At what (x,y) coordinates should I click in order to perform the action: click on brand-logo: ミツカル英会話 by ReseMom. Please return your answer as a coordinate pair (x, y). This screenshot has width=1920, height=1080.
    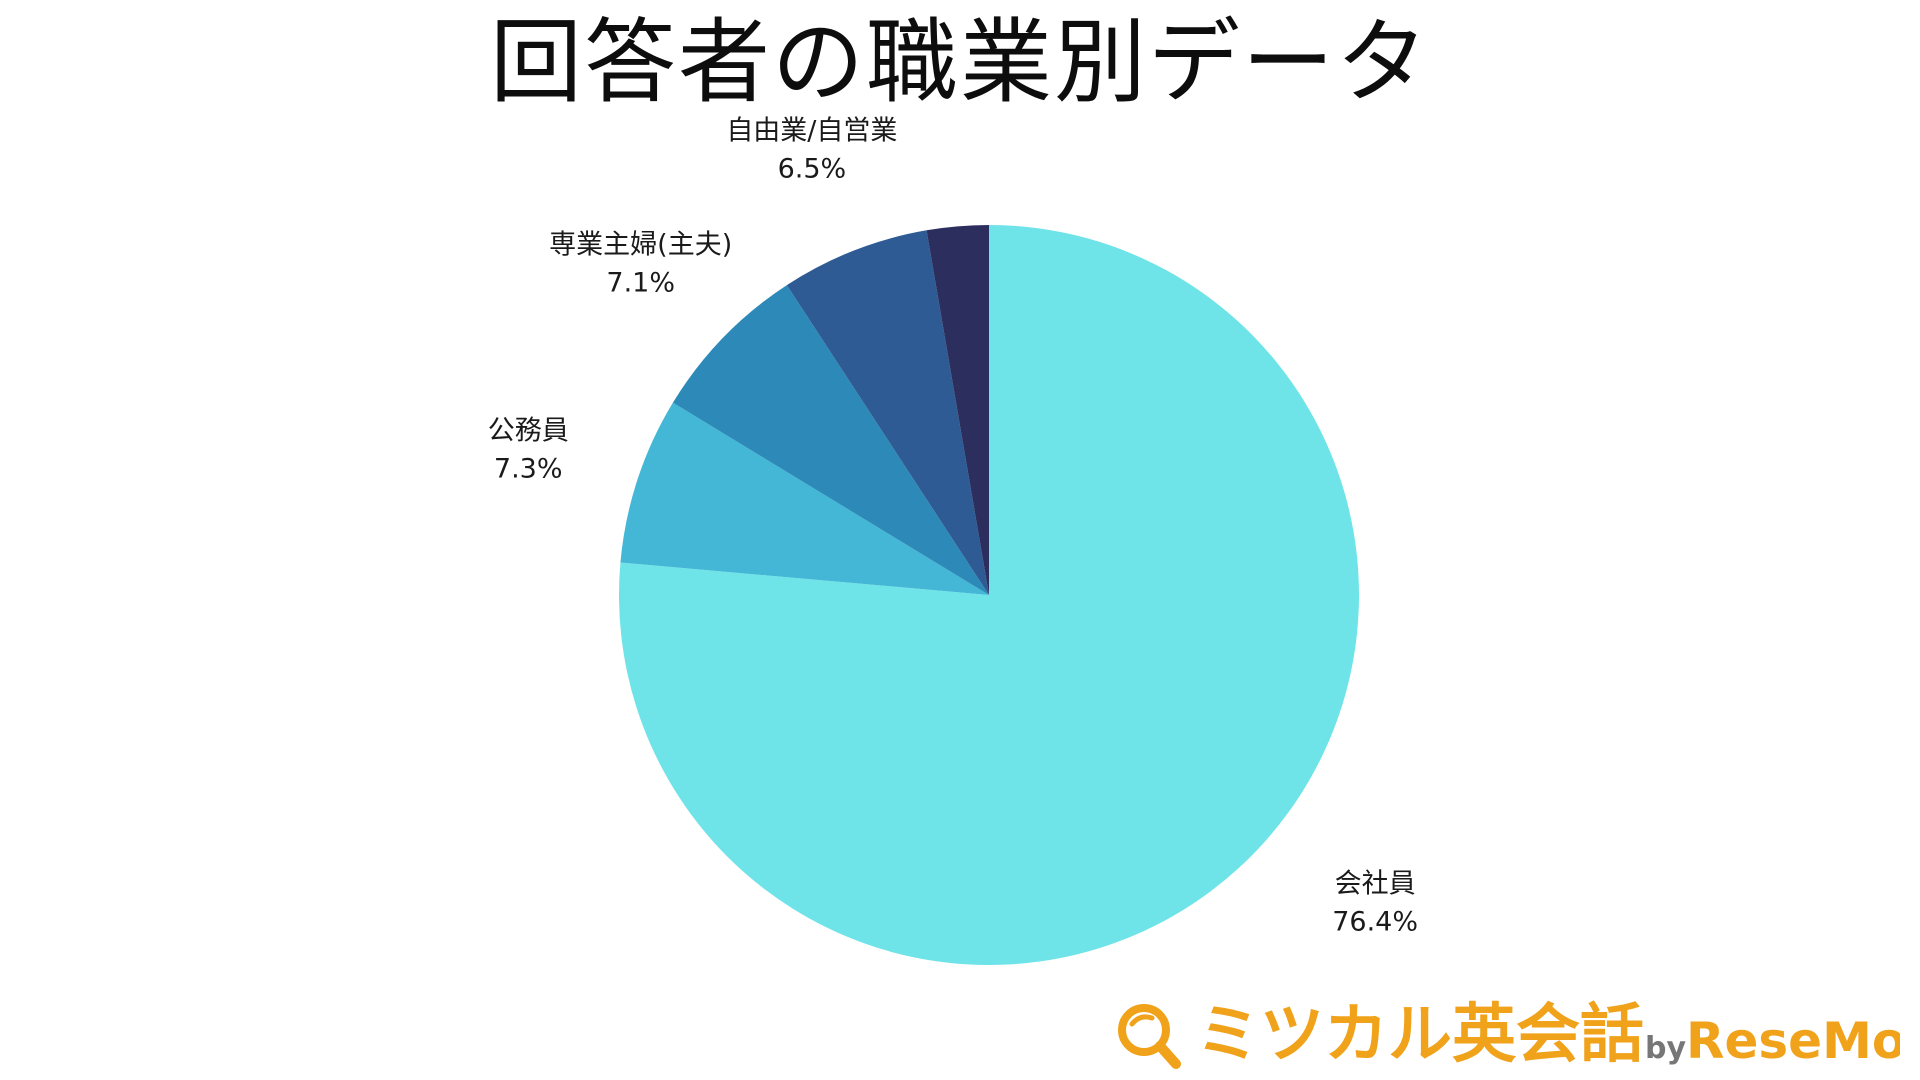
    Looking at the image, I should click on (1509, 1035).